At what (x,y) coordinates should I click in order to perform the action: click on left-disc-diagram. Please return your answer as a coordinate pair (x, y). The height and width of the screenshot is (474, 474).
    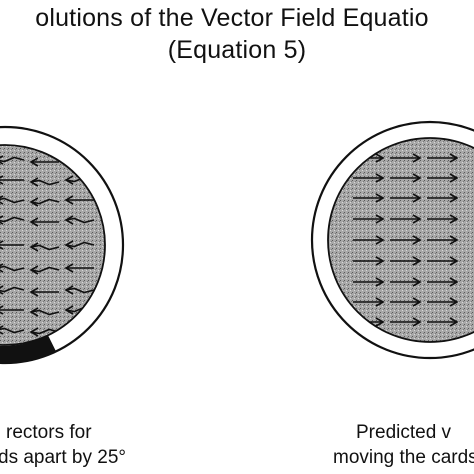
    Looking at the image, I should click on (62, 245).